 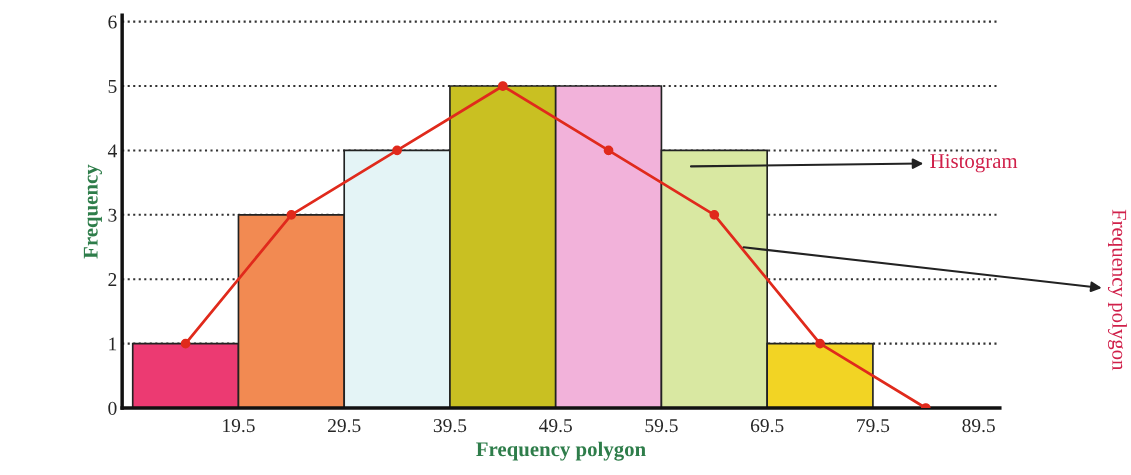 What do you see at coordinates (112, 151) in the screenshot?
I see `y-tick-label: 4` at bounding box center [112, 151].